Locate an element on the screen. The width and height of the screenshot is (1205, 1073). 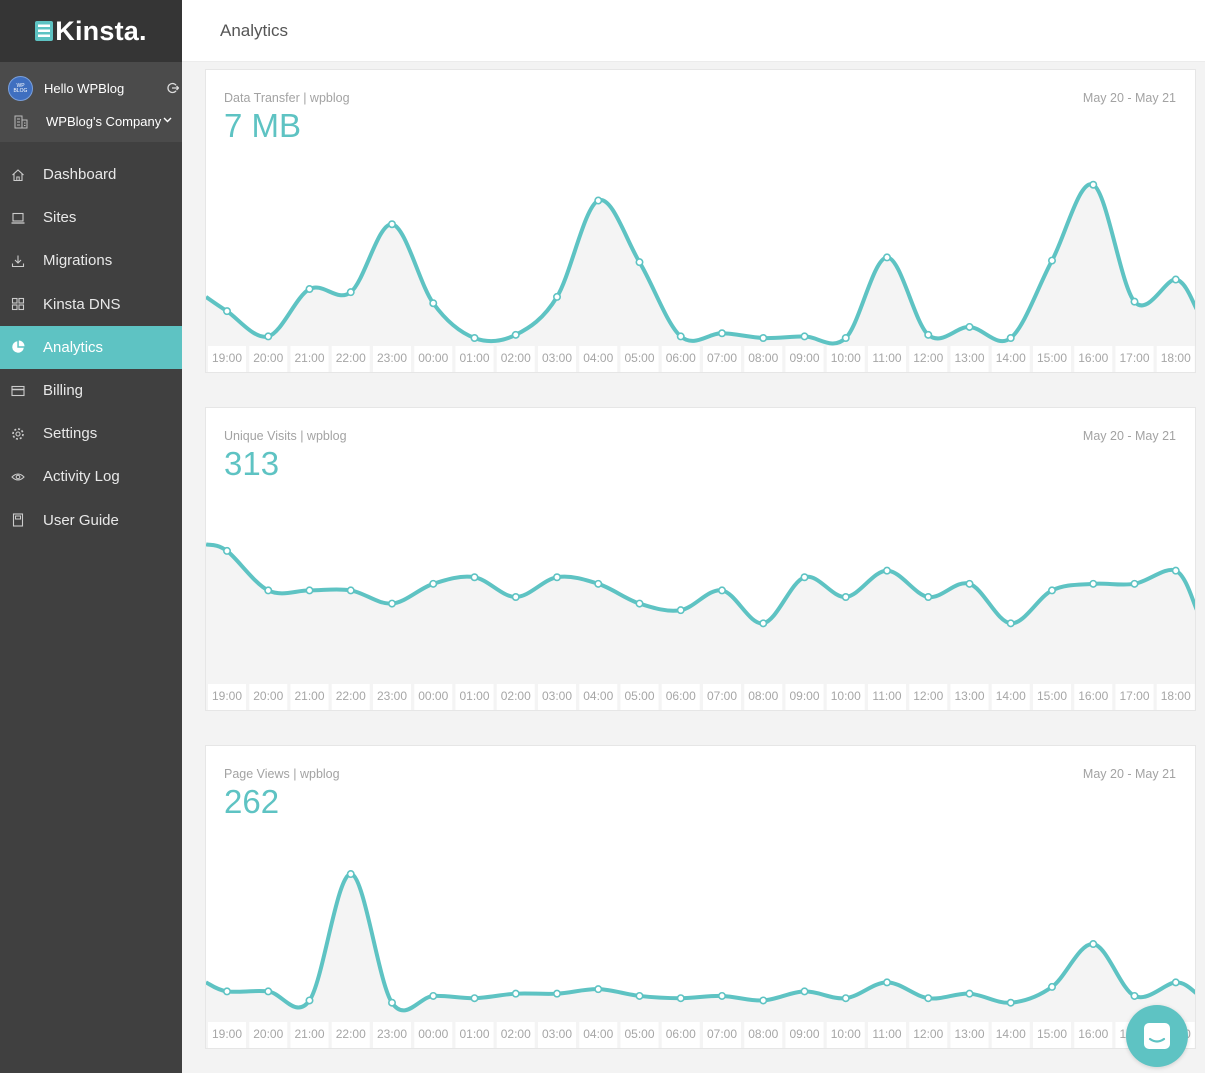
logout-icon is located at coordinates (173, 88).